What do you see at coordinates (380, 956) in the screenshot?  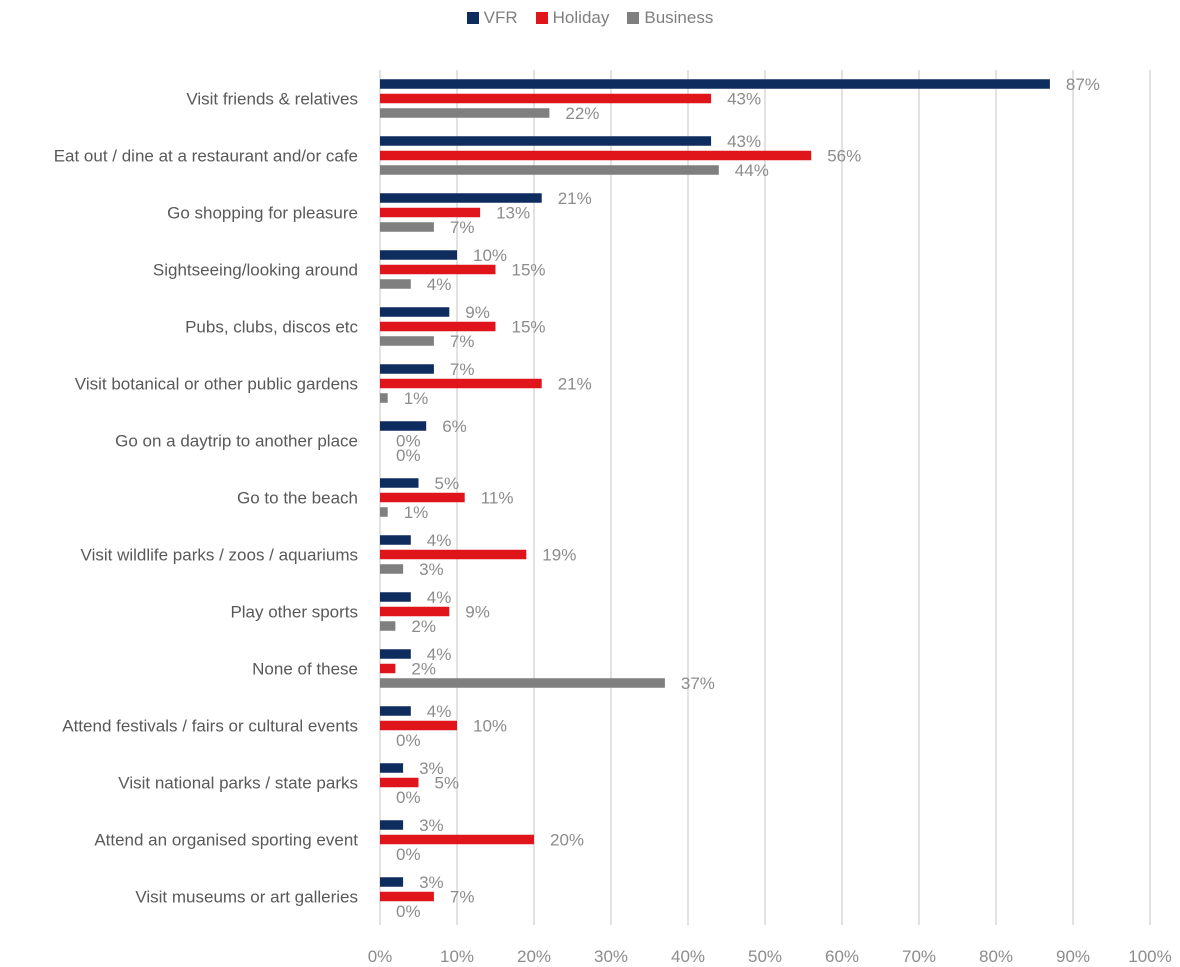 I see `x-tick-label-0: 0%` at bounding box center [380, 956].